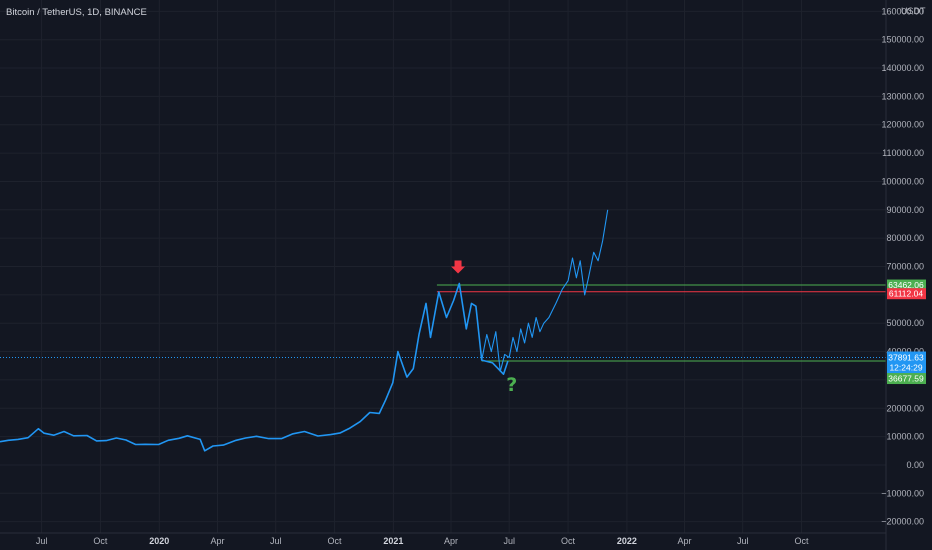 The height and width of the screenshot is (550, 932). What do you see at coordinates (906, 358) in the screenshot?
I see `current-price-label: 37891.63` at bounding box center [906, 358].